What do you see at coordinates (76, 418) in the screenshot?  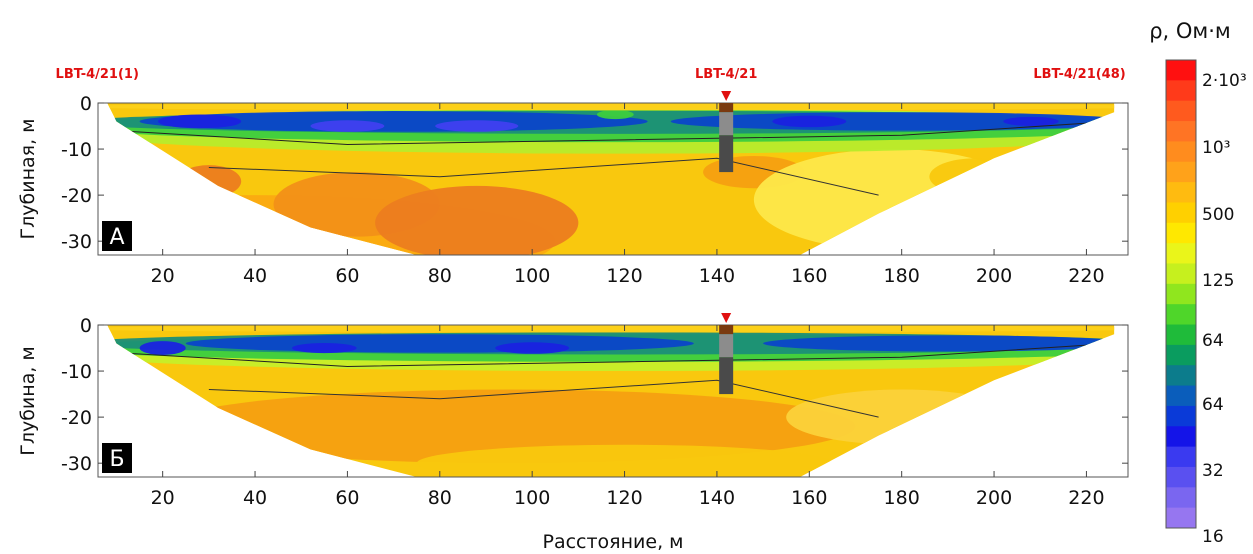 I see `y-tick-label: -20` at bounding box center [76, 418].